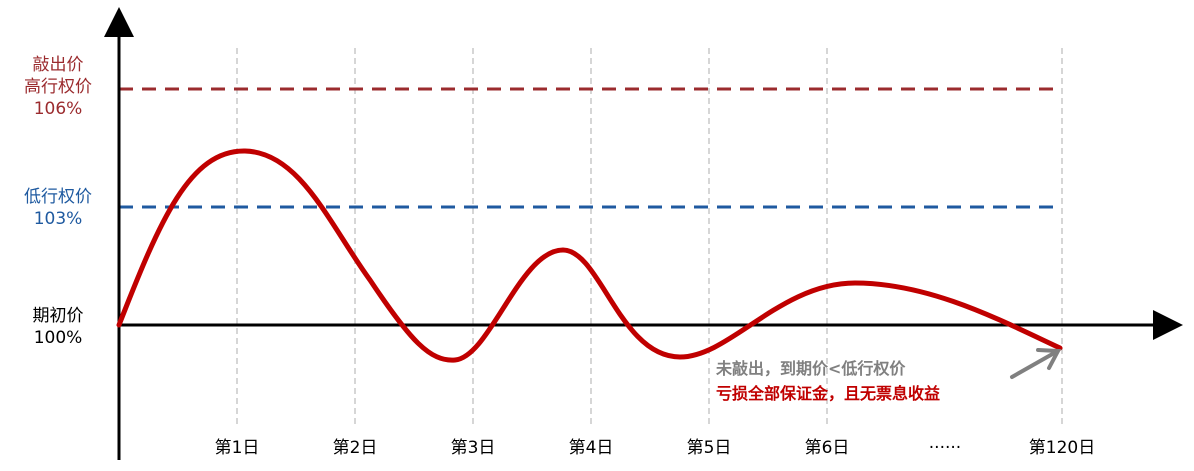 The height and width of the screenshot is (471, 1194). What do you see at coordinates (827, 448) in the screenshot?
I see `x-tick-label: 第6日` at bounding box center [827, 448].